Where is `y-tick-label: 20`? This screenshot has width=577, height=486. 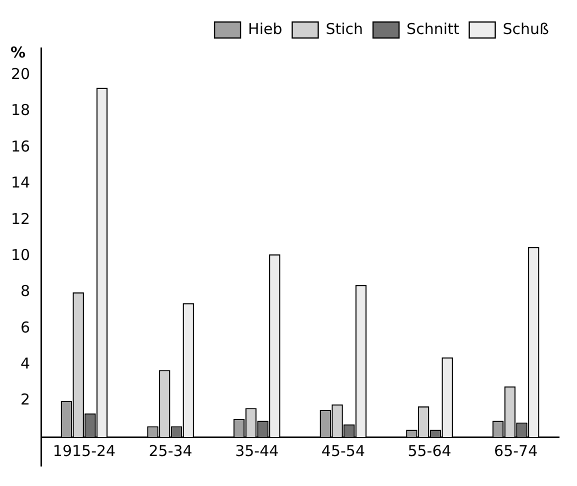
y-tick-label: 20 is located at coordinates (20, 74).